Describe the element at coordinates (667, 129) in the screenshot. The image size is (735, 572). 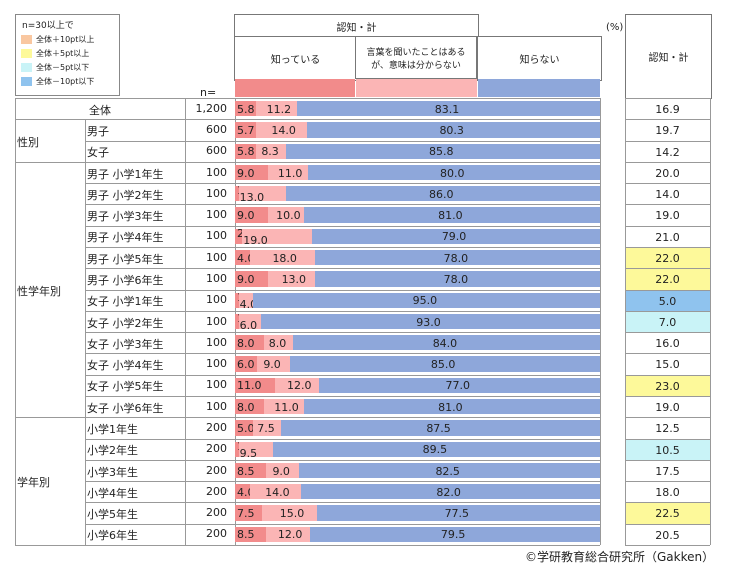
I see `total-value: 19.7` at that location.